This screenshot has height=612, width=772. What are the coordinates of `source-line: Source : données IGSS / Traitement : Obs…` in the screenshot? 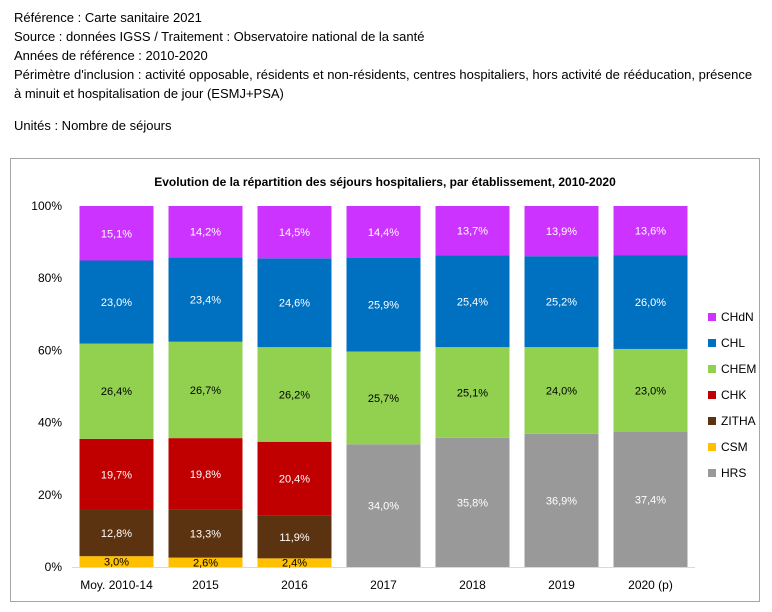 It's located at (219, 36).